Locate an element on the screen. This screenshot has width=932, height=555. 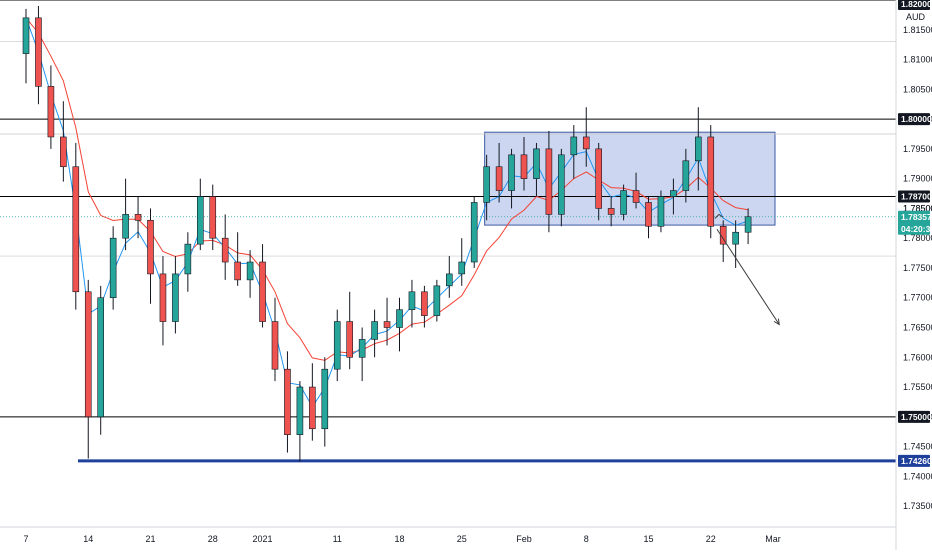
range-rectangle is located at coordinates (630, 178).